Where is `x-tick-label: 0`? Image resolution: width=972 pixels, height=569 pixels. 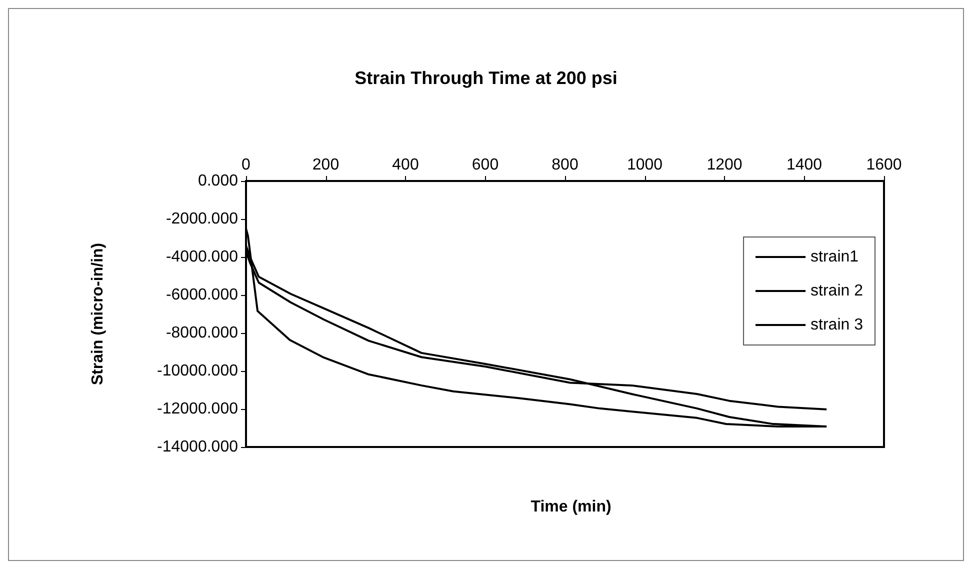
x-tick-label: 0 is located at coordinates (246, 165).